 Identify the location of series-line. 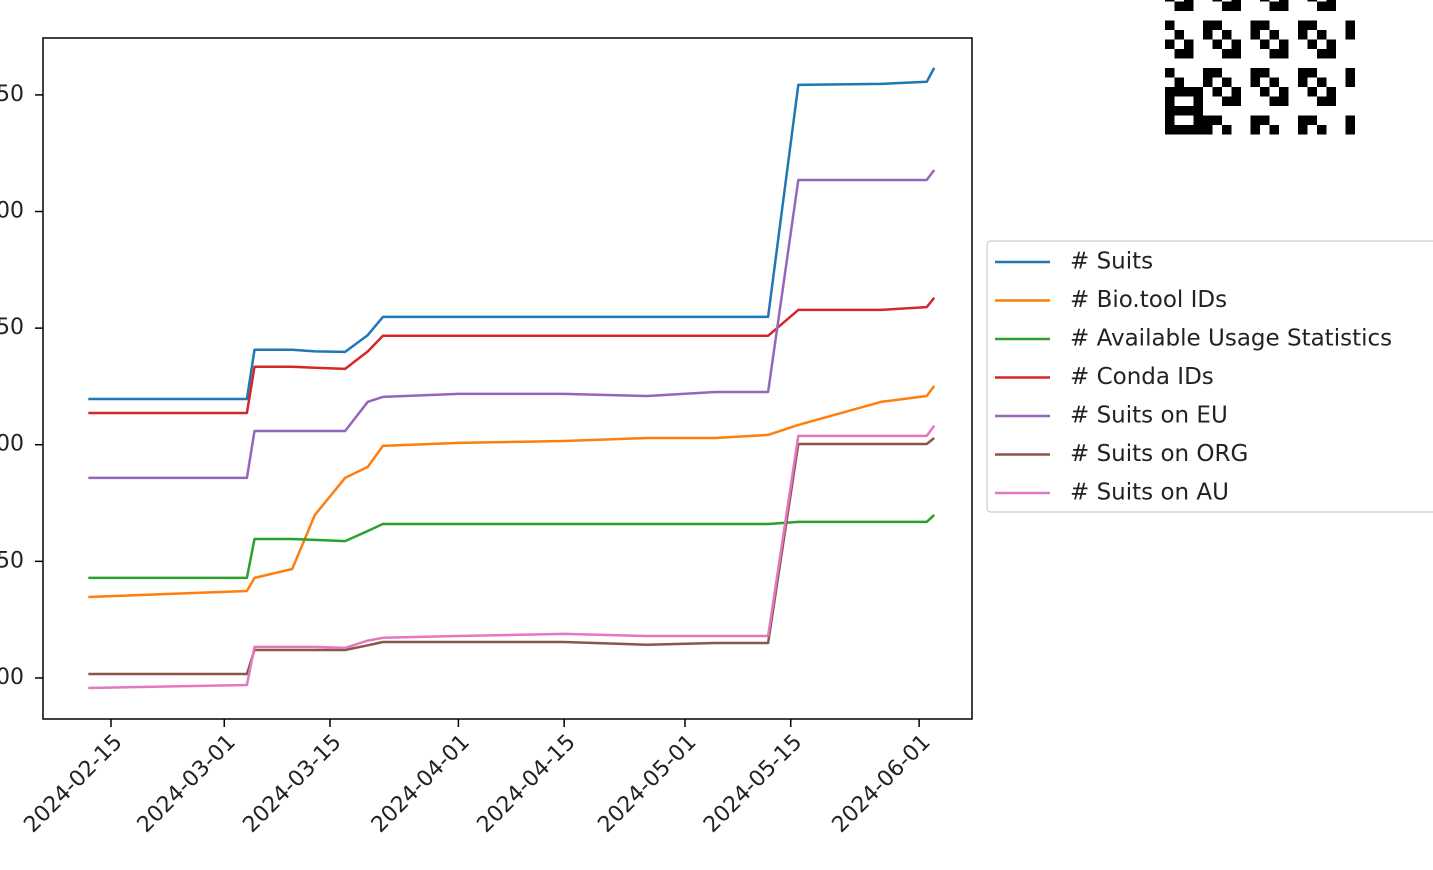
(512, 546).